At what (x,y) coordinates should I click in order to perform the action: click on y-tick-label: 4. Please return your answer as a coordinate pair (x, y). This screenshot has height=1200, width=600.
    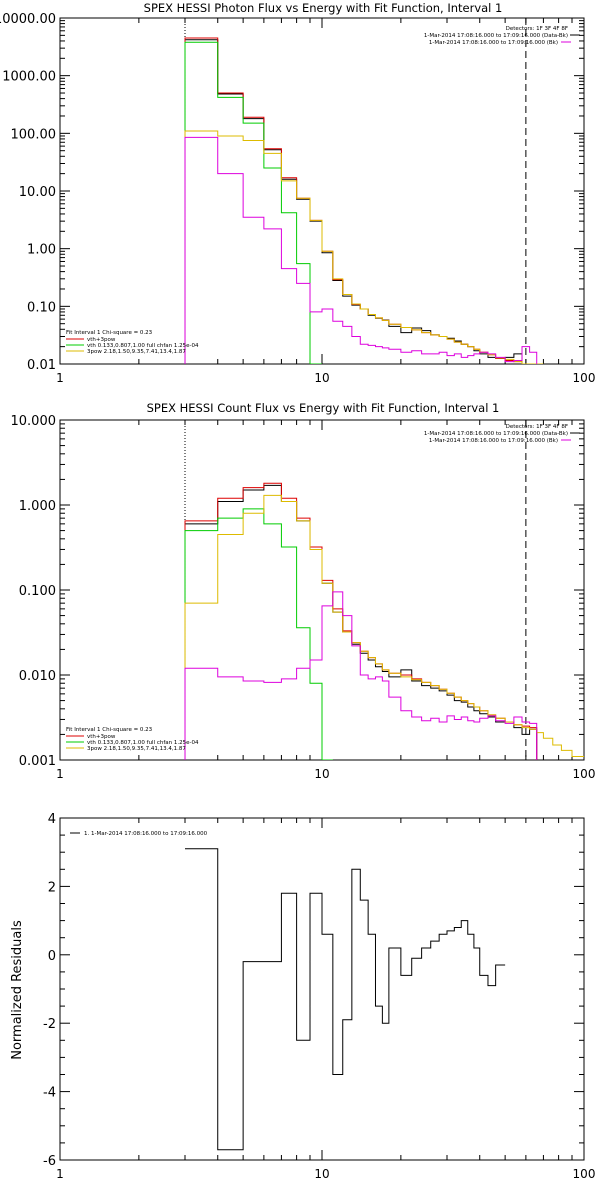
    Looking at the image, I should click on (52, 819).